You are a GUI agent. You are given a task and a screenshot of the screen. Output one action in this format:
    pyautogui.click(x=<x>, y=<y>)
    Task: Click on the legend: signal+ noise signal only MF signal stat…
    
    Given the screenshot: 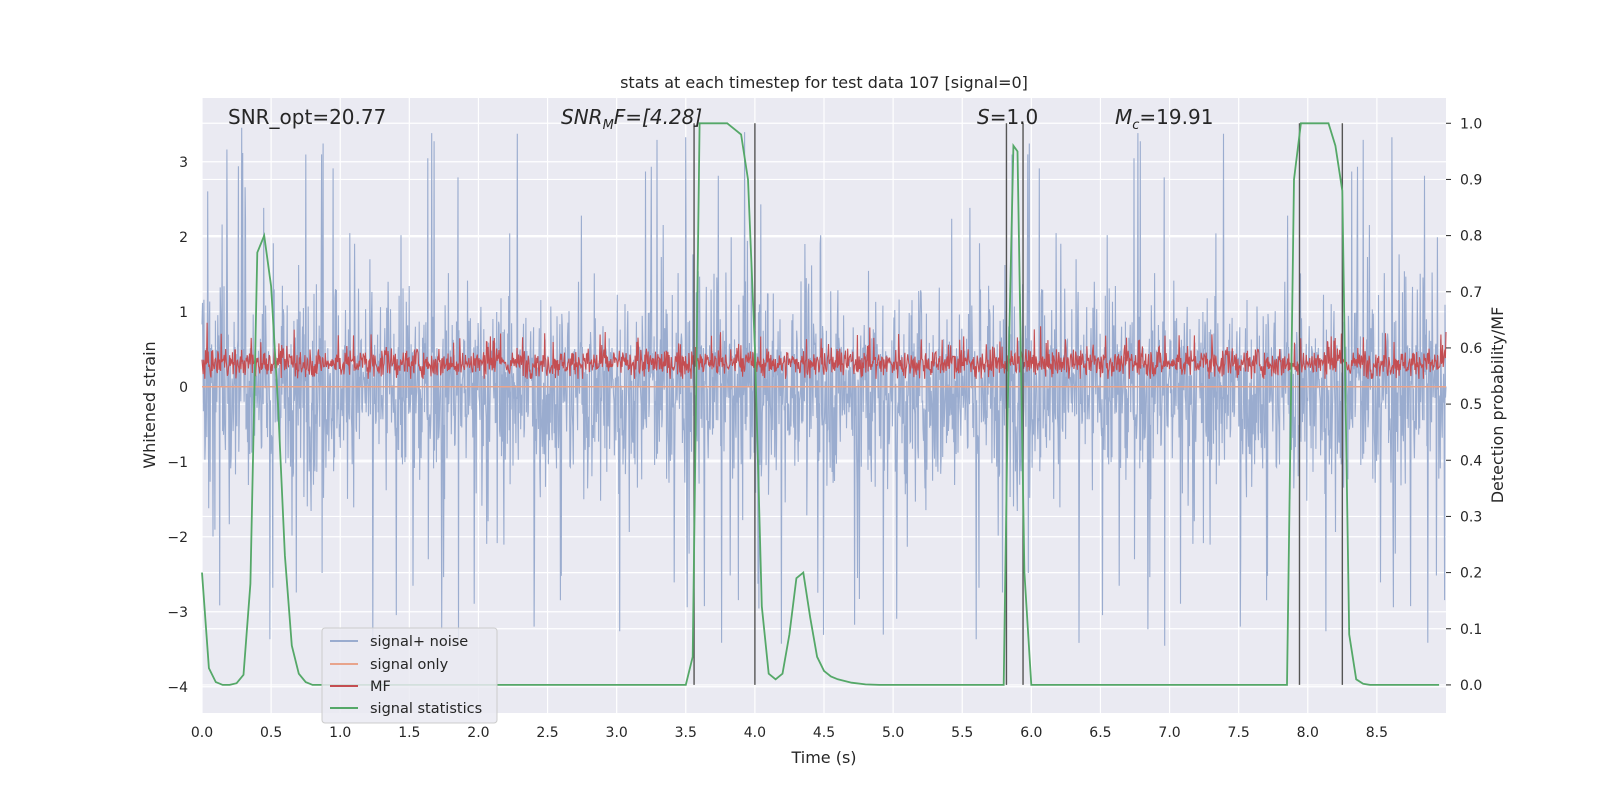 What is the action you would take?
    pyautogui.click(x=409, y=675)
    